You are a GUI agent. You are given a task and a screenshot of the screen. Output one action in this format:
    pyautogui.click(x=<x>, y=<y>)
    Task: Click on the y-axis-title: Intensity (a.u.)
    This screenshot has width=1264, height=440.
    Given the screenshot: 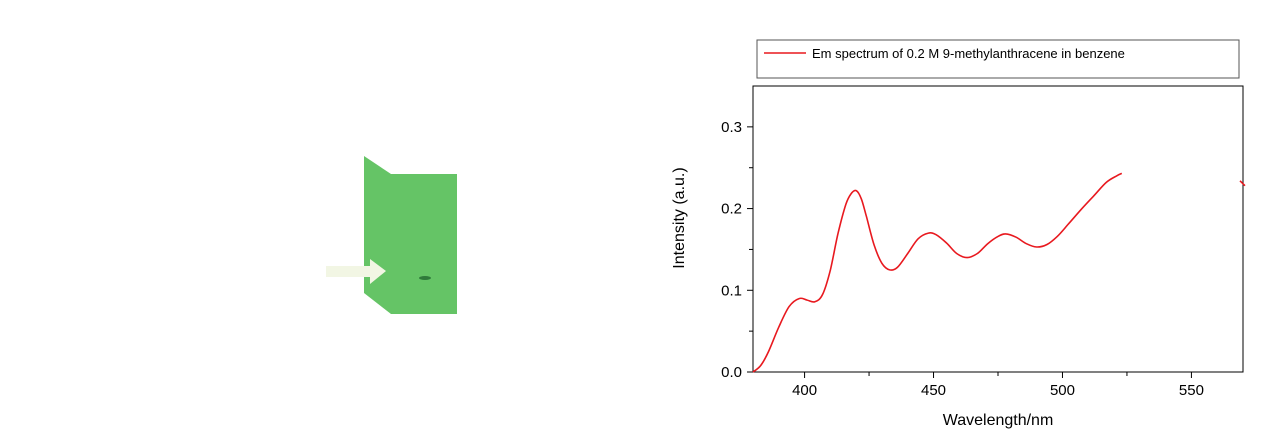 What is the action you would take?
    pyautogui.click(x=679, y=217)
    